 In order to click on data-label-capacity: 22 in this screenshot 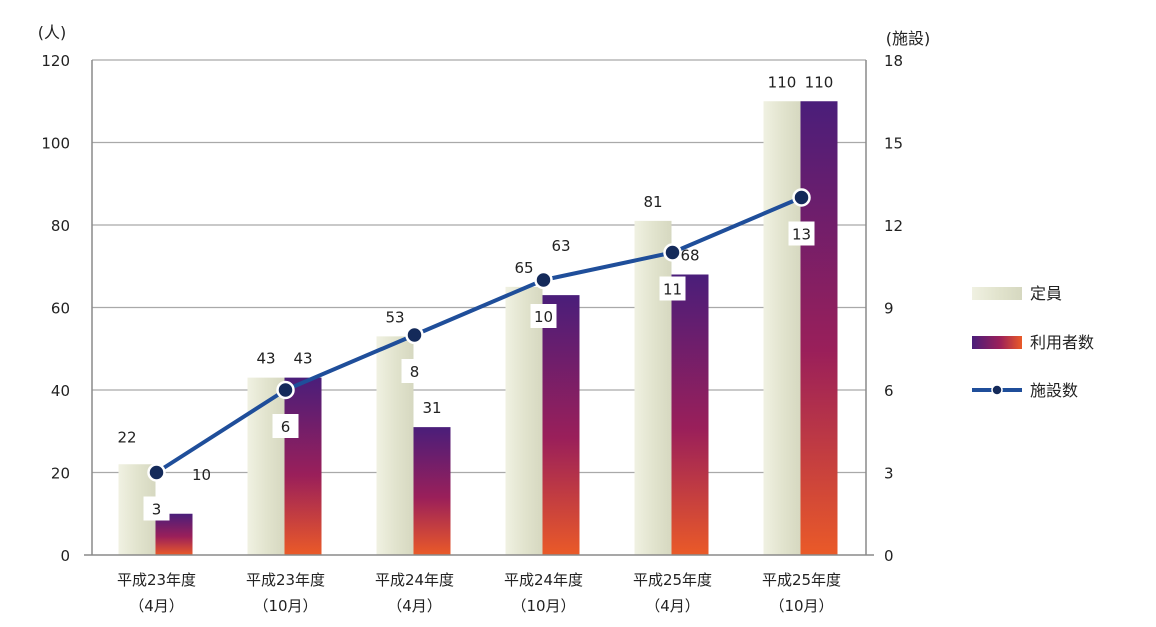, I will do `click(126, 437)`.